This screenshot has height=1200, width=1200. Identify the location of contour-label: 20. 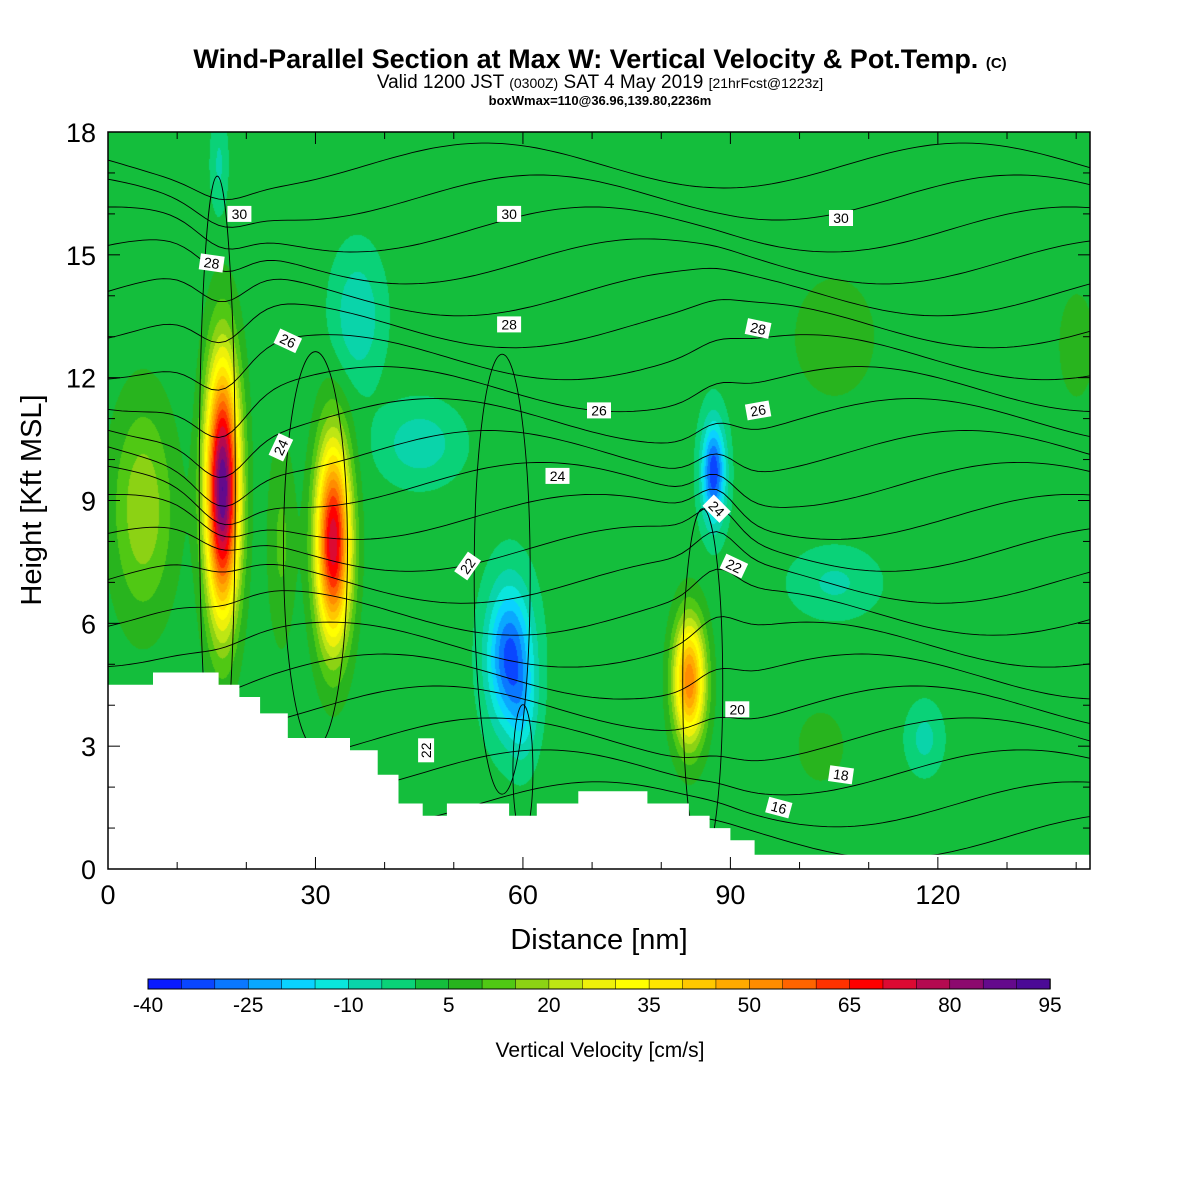
(737, 709).